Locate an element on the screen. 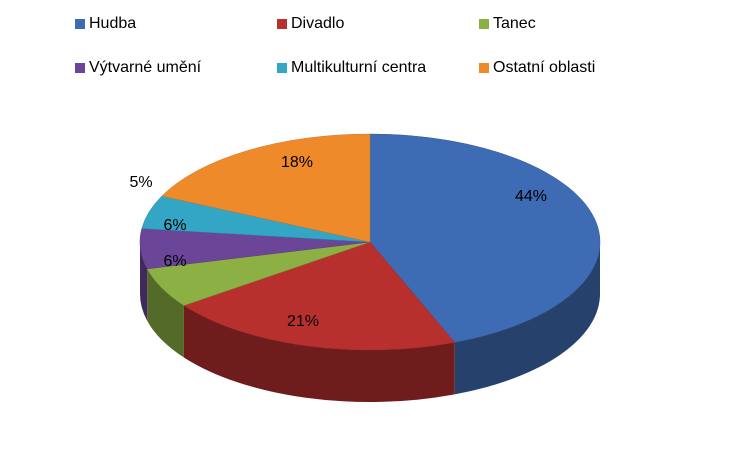 This screenshot has height=449, width=750. legend-label: Hudba is located at coordinates (112, 23).